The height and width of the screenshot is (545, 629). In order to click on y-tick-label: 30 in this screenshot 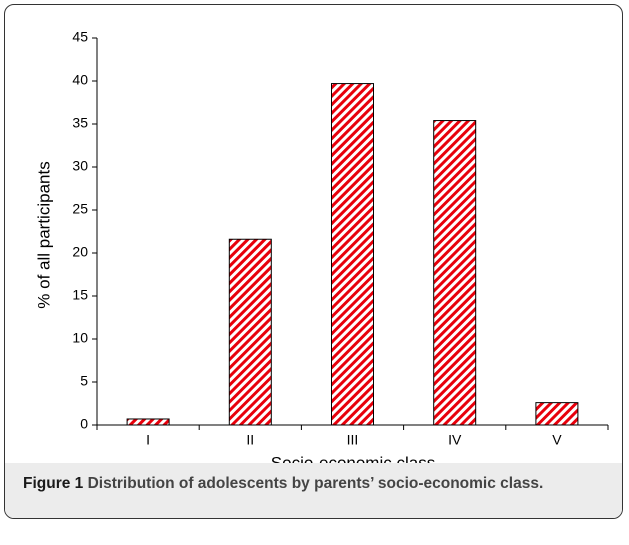, I will do `click(80, 166)`.